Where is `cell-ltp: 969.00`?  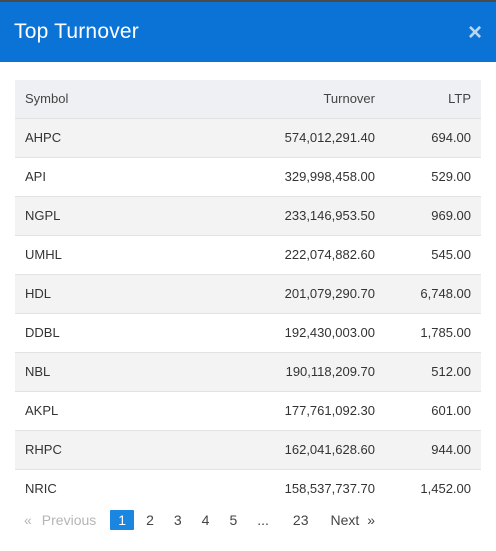
cell-ltp: 969.00 is located at coordinates (451, 215).